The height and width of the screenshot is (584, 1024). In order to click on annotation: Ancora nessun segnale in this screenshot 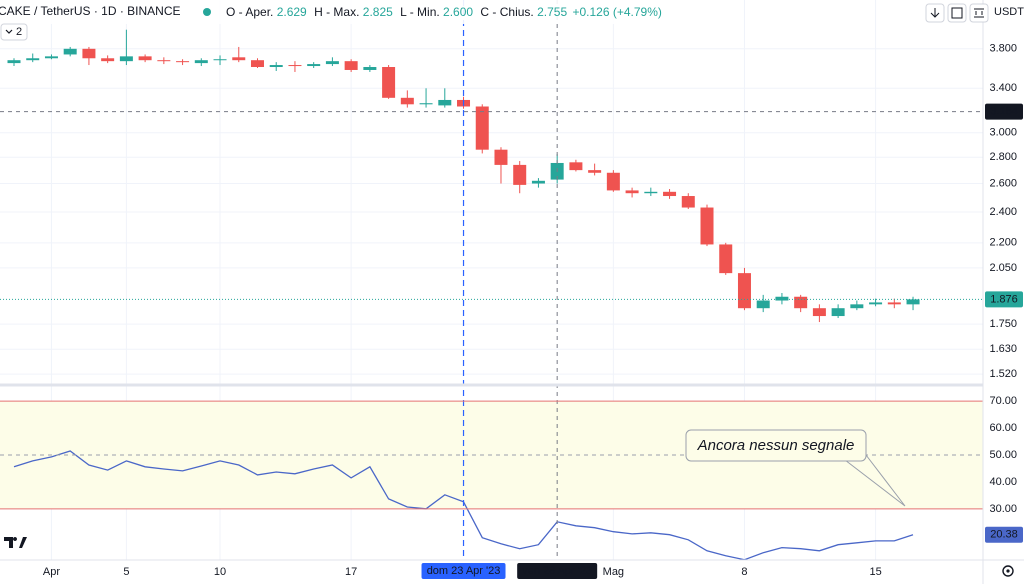, I will do `click(776, 445)`.